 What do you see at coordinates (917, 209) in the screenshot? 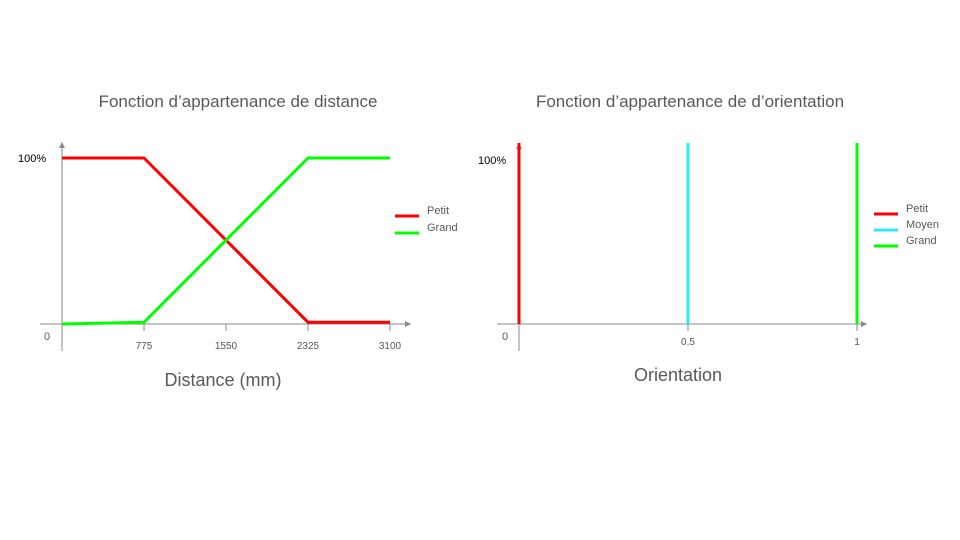
I see `legend-label-petit-orientation: Petit` at bounding box center [917, 209].